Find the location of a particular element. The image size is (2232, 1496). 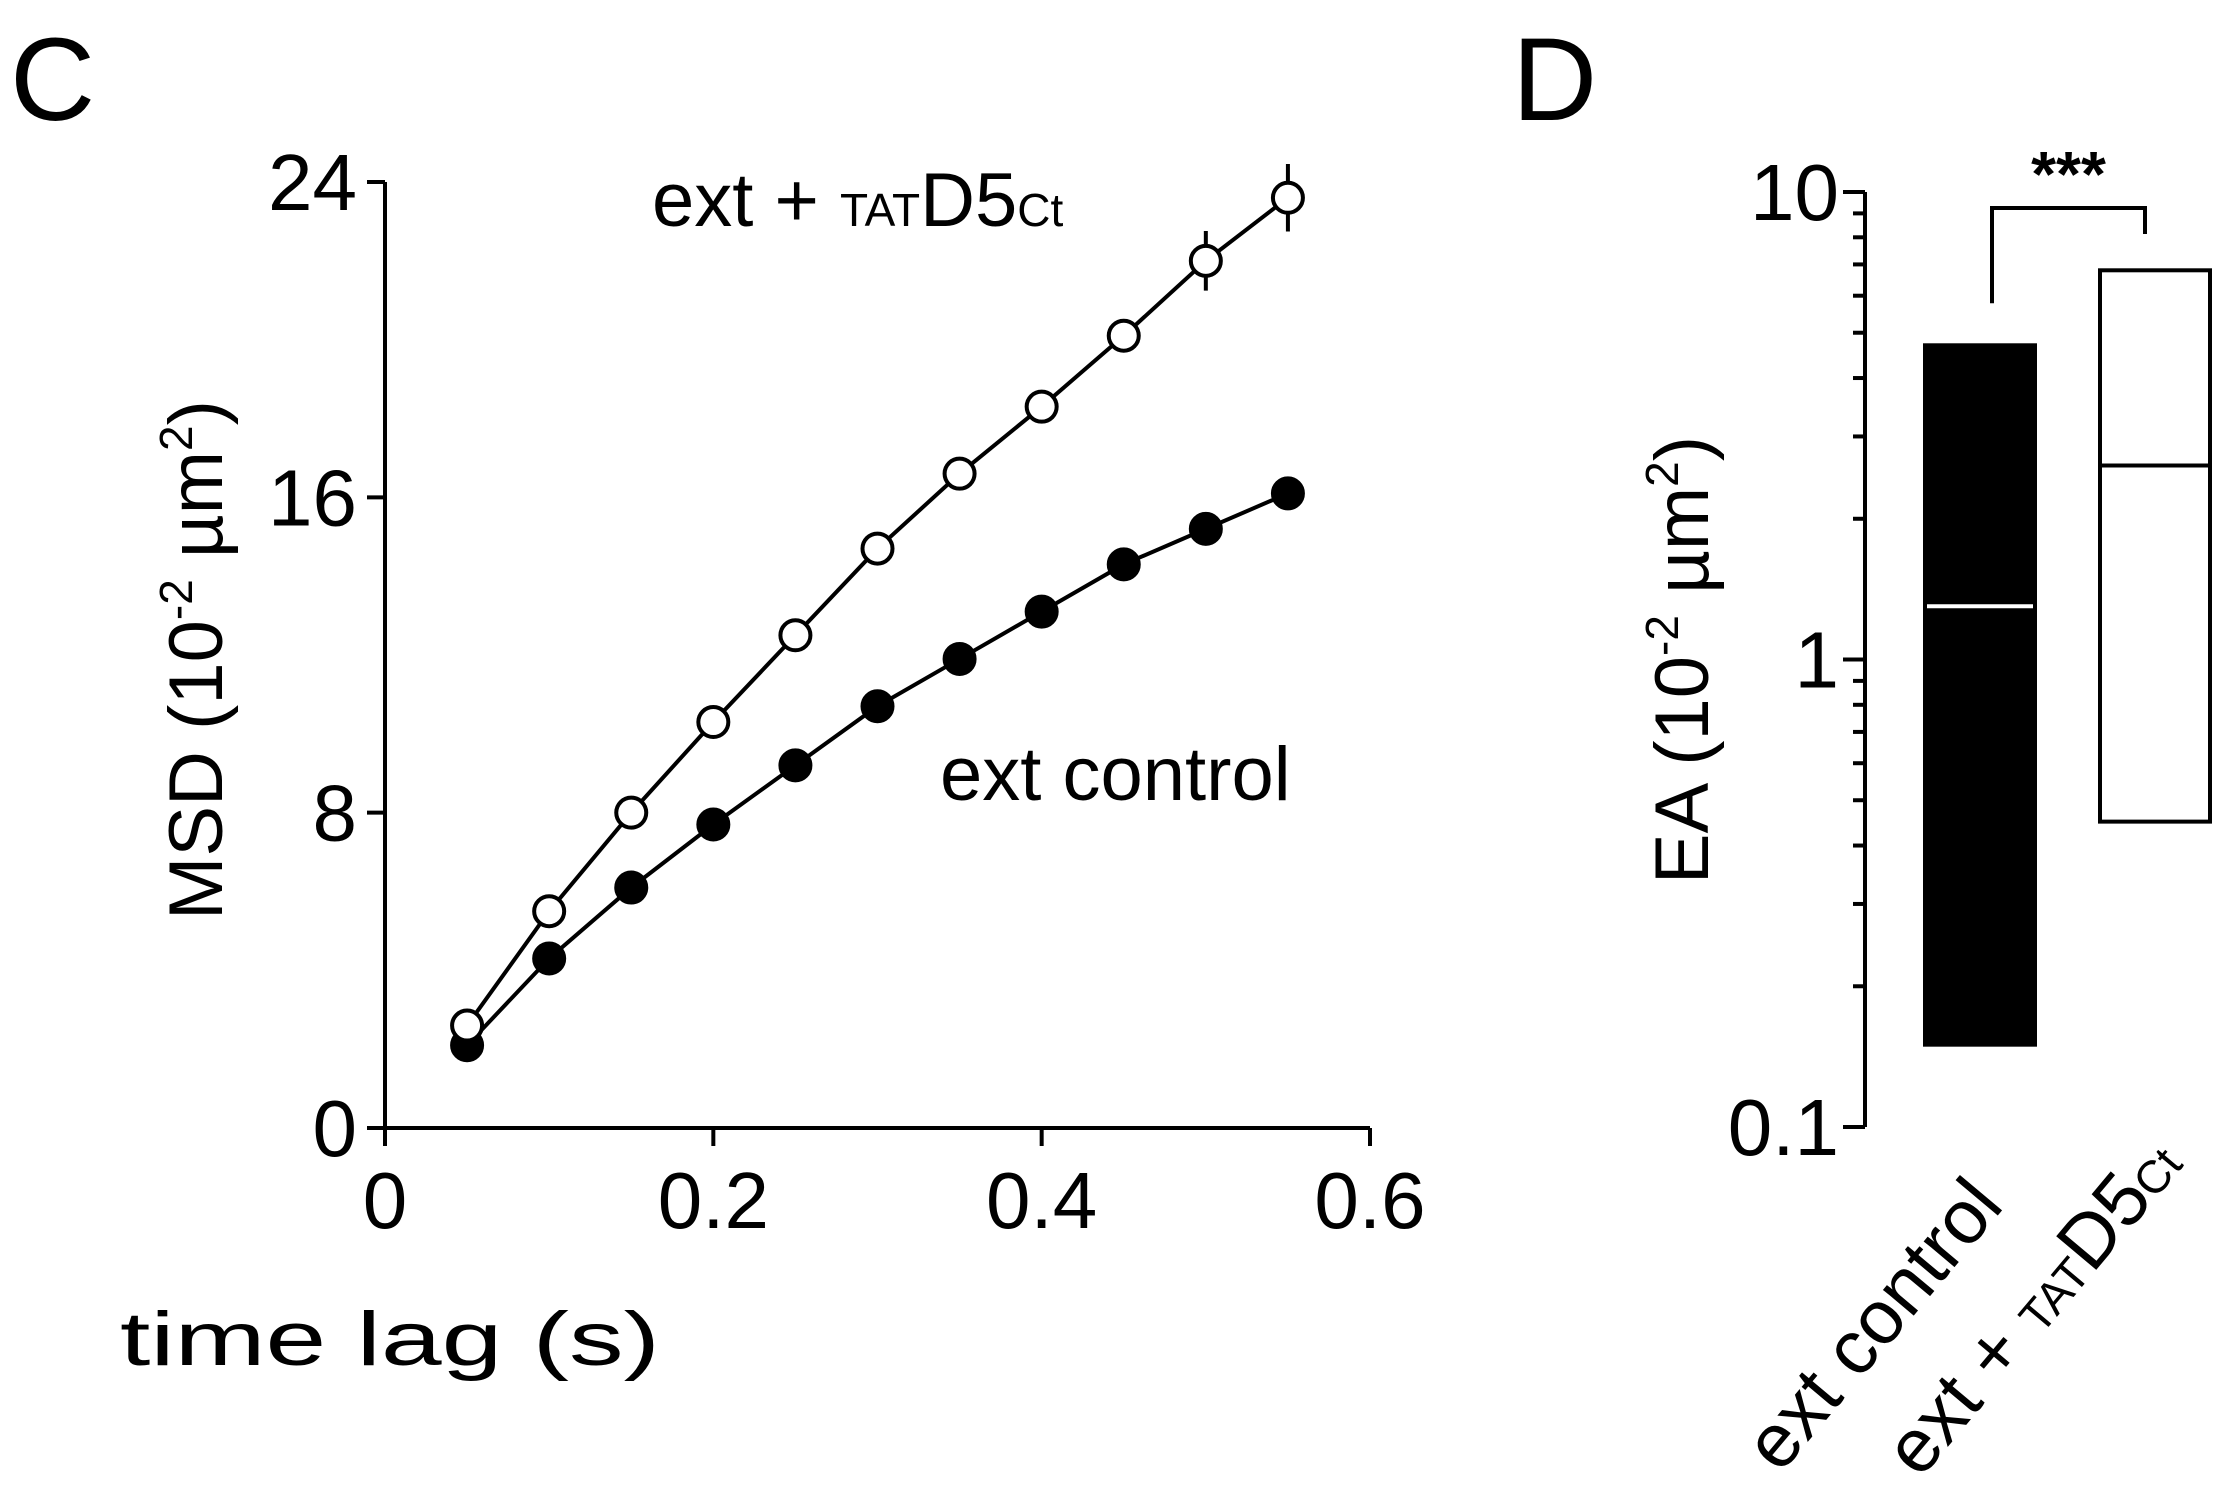

c-legend-ext-control: ext control is located at coordinates (1115, 774).